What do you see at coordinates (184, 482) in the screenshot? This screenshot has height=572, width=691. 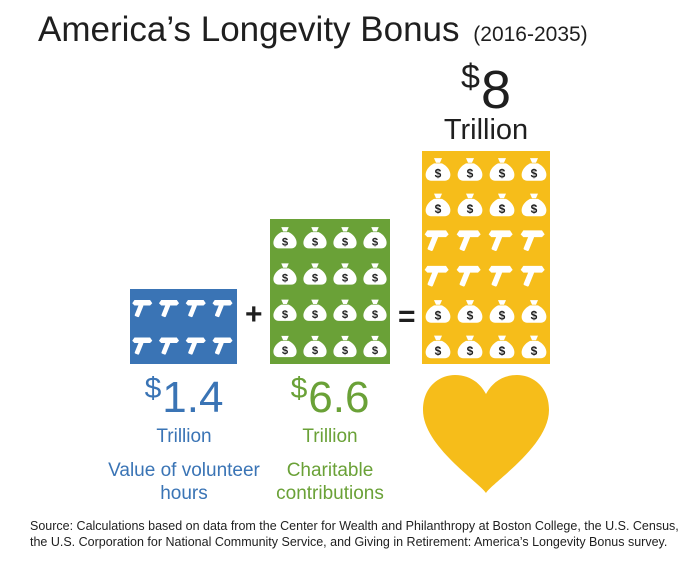 I see `volunteer-label: Value of volunteer hours` at bounding box center [184, 482].